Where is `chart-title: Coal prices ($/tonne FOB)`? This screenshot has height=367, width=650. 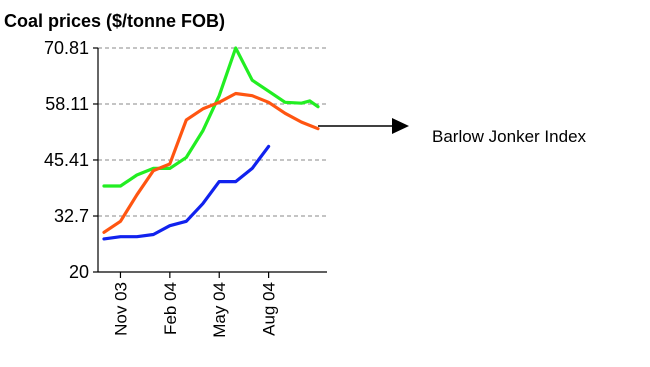 chart-title: Coal prices ($/tonne FOB) is located at coordinates (114, 21).